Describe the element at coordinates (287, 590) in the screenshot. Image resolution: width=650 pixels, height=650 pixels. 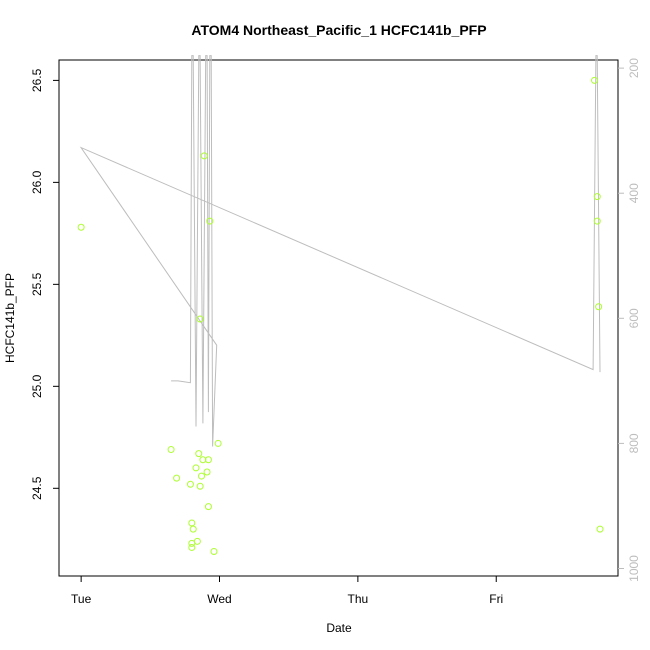
I see `x-axis: Tue Wed Thu Fri` at that location.